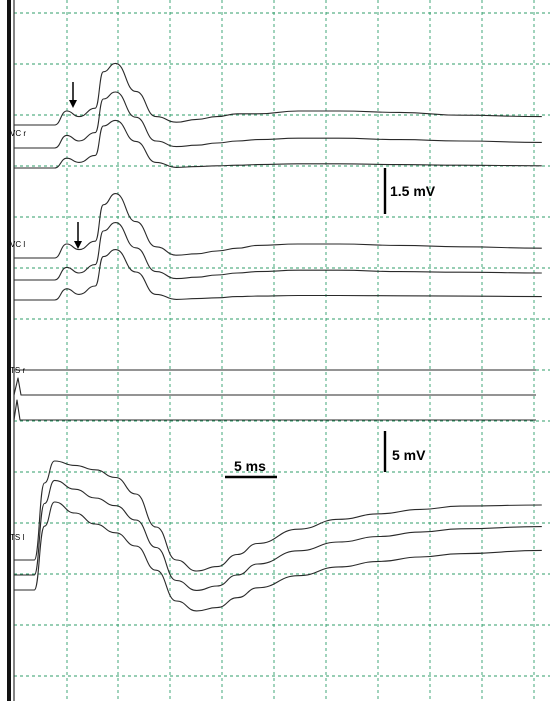 The image size is (550, 701). I want to click on scale-label-time: 5 ms, so click(250, 466).